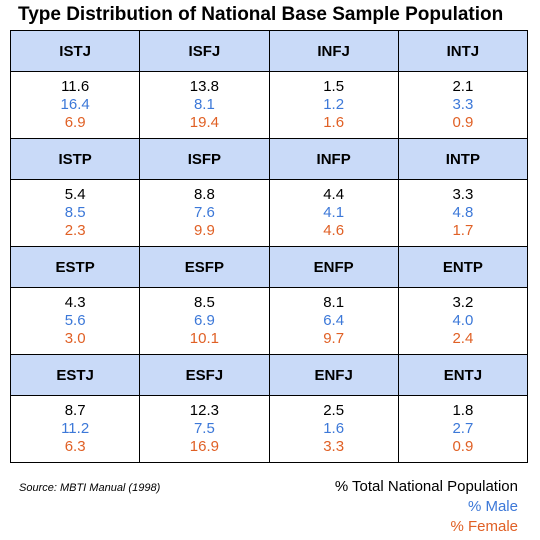 Image resolution: width=540 pixels, height=540 pixels. What do you see at coordinates (463, 159) in the screenshot?
I see `type-label: INTP` at bounding box center [463, 159].